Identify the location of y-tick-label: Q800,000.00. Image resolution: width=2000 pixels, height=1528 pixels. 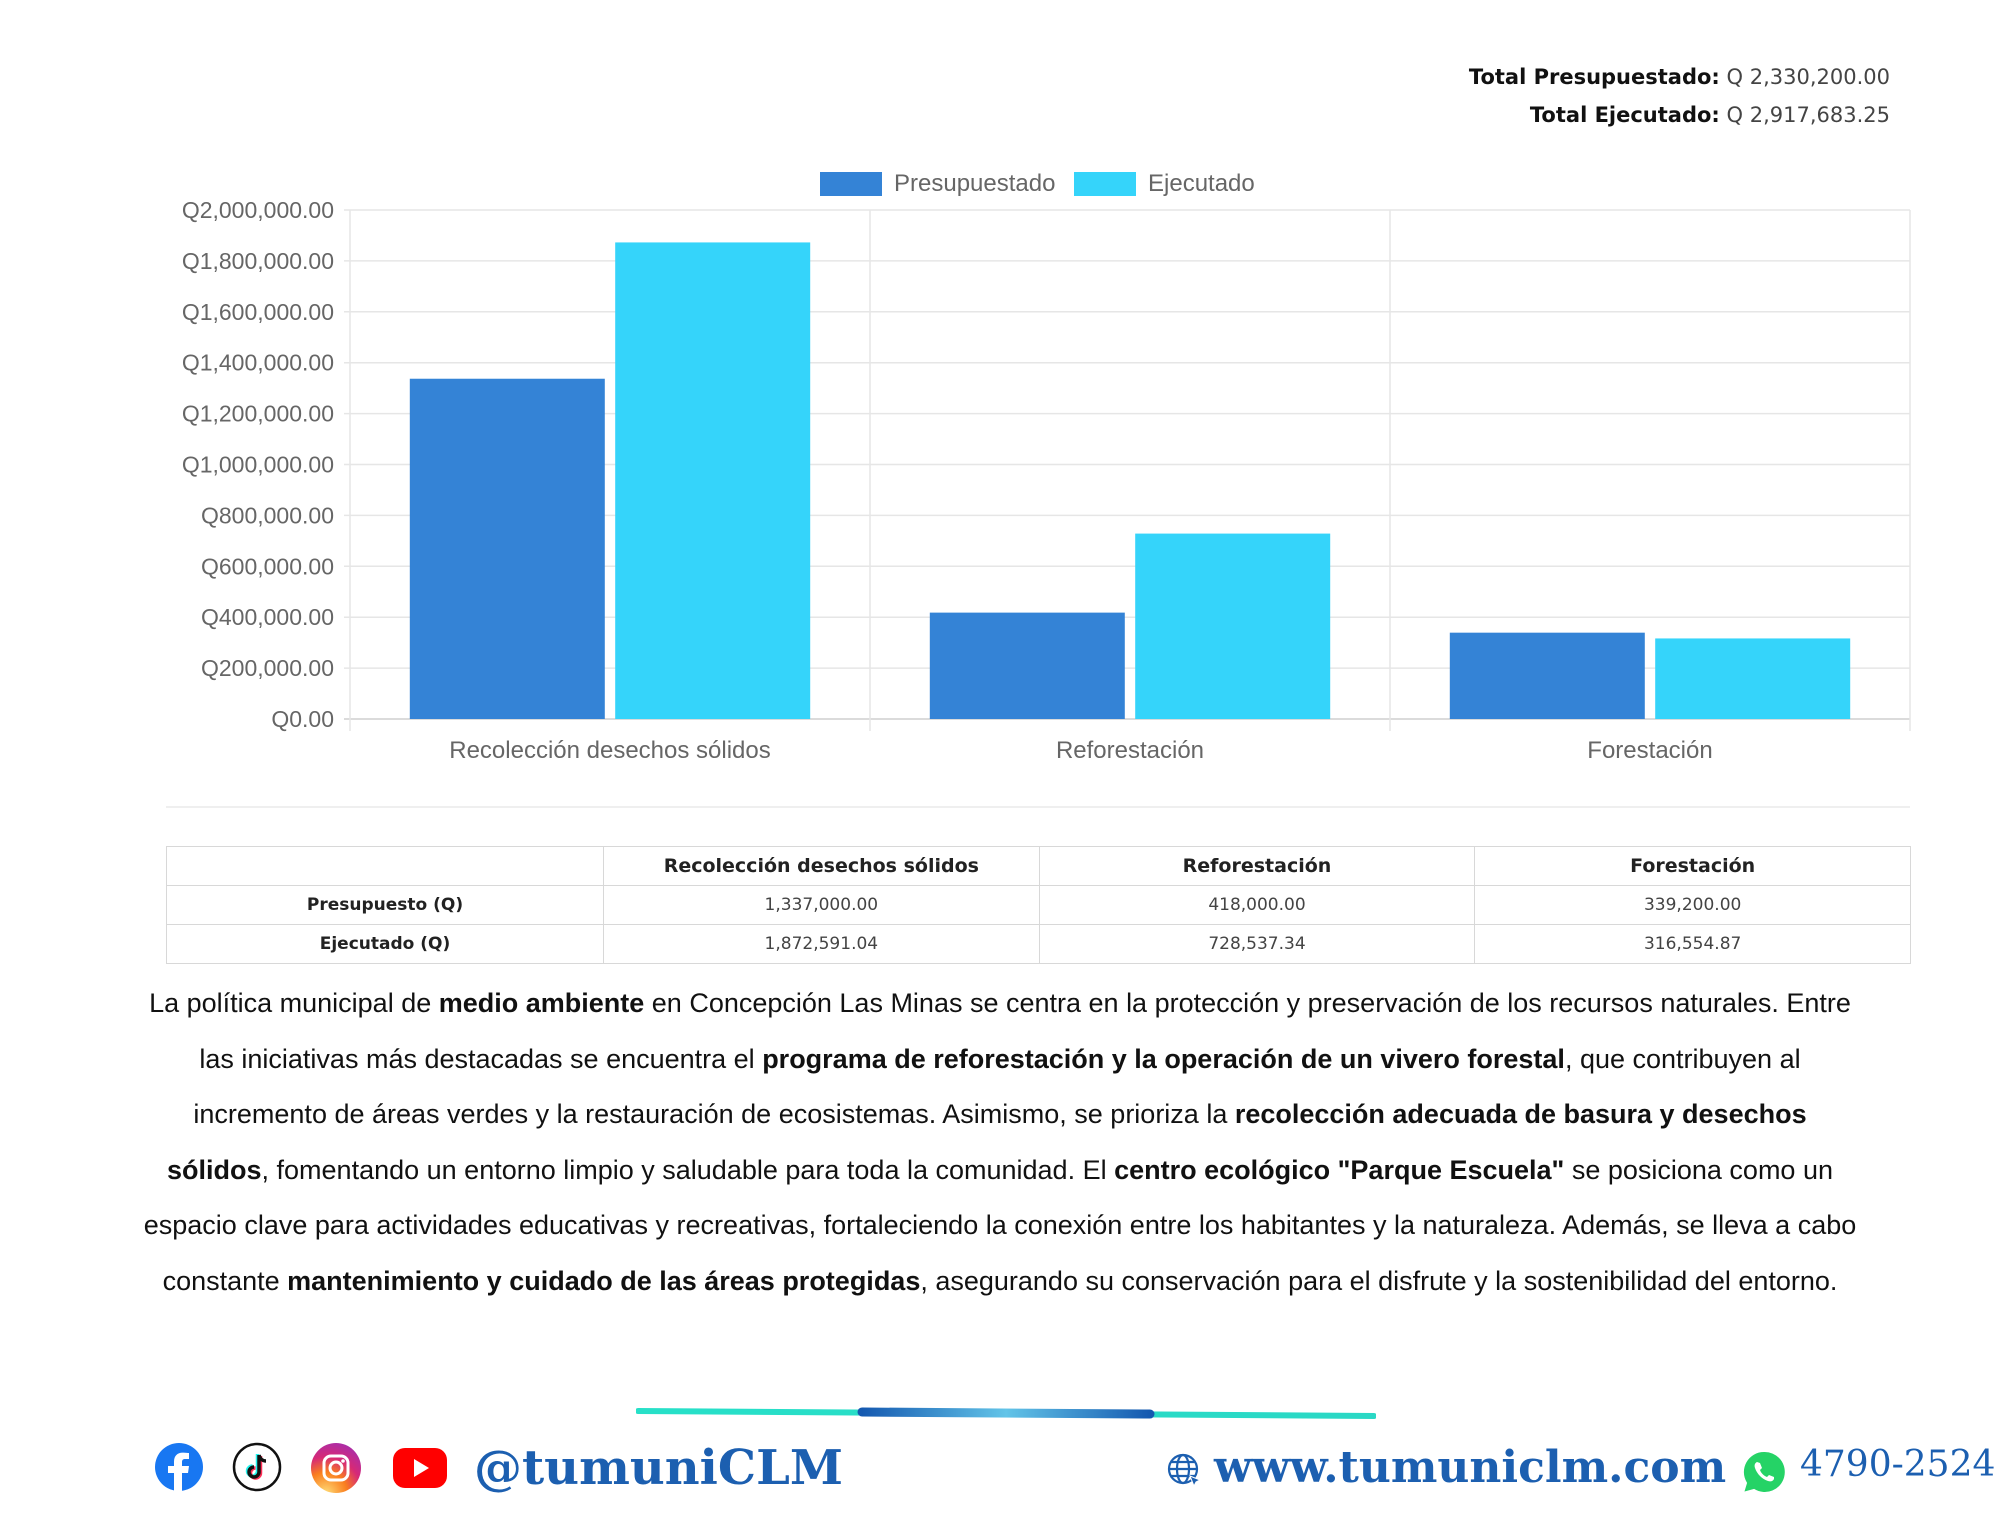
(267, 515).